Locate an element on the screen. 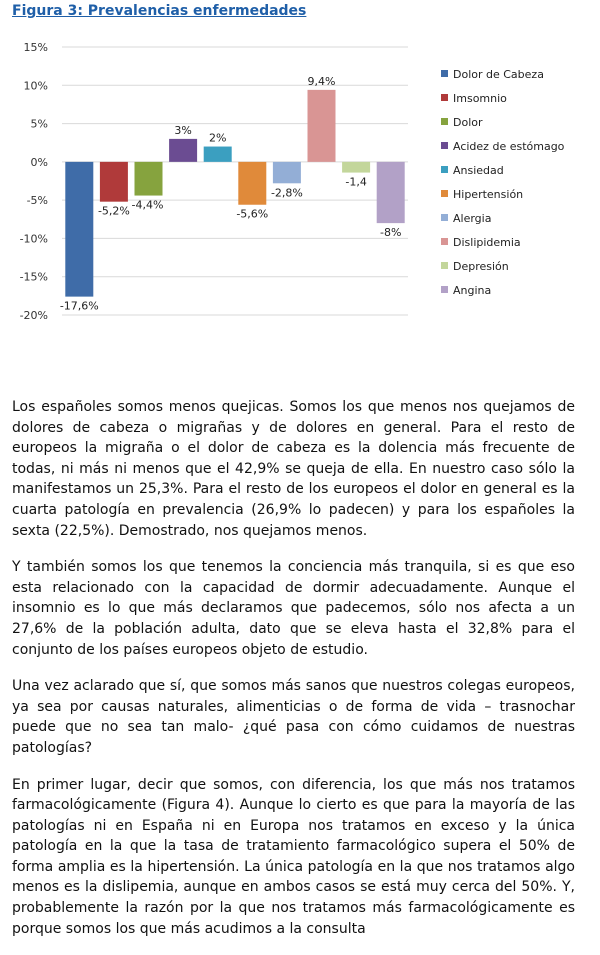 The height and width of the screenshot is (955, 600). figure-title: Figura 3: Prevalencias enfermedades is located at coordinates (159, 11).